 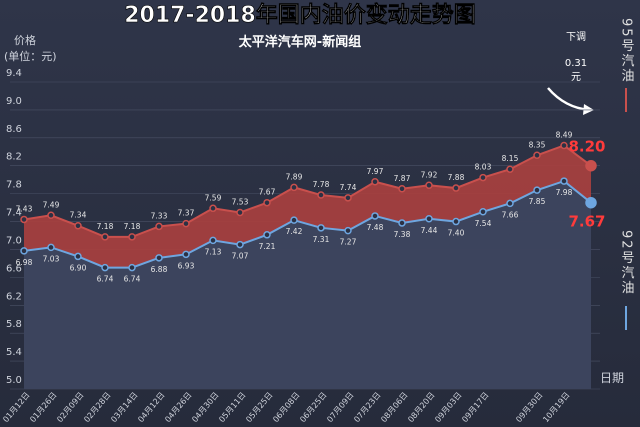 I want to click on data-label: 6.98, so click(x=24, y=262).